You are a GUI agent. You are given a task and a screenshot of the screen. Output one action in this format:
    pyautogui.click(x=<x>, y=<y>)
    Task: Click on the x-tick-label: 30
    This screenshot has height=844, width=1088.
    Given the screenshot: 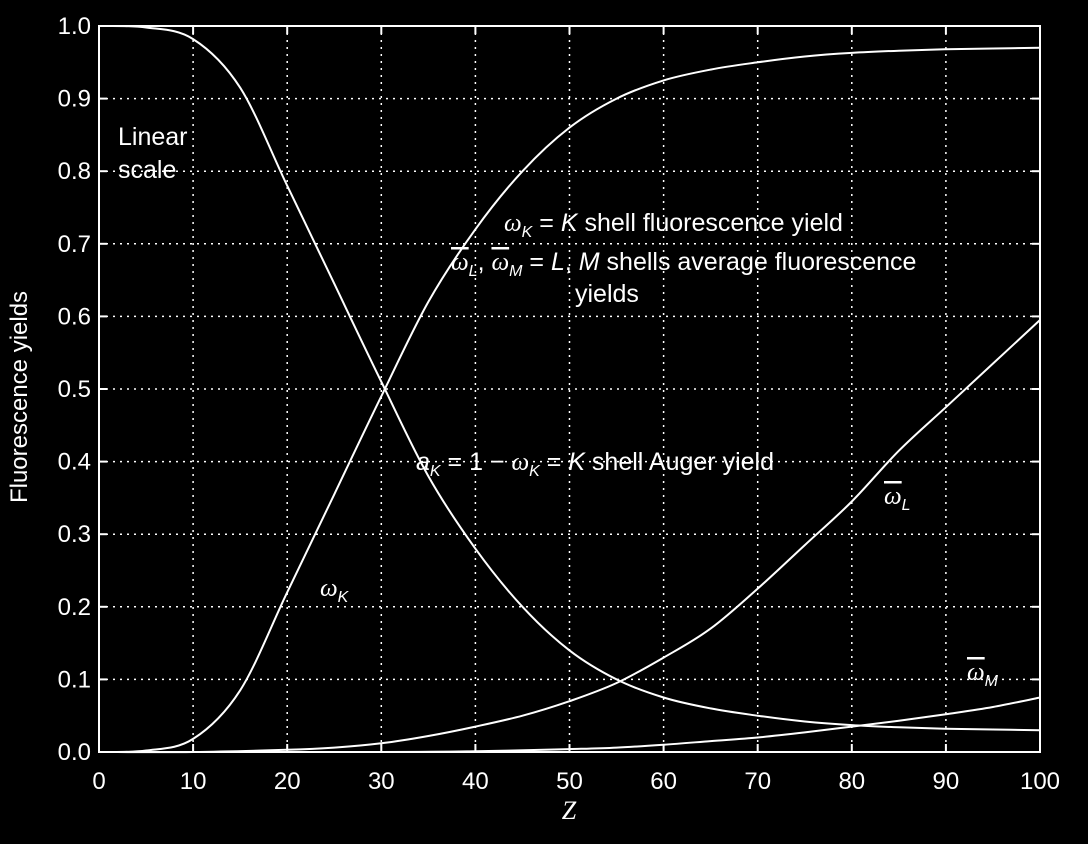 What is the action you would take?
    pyautogui.click(x=381, y=781)
    